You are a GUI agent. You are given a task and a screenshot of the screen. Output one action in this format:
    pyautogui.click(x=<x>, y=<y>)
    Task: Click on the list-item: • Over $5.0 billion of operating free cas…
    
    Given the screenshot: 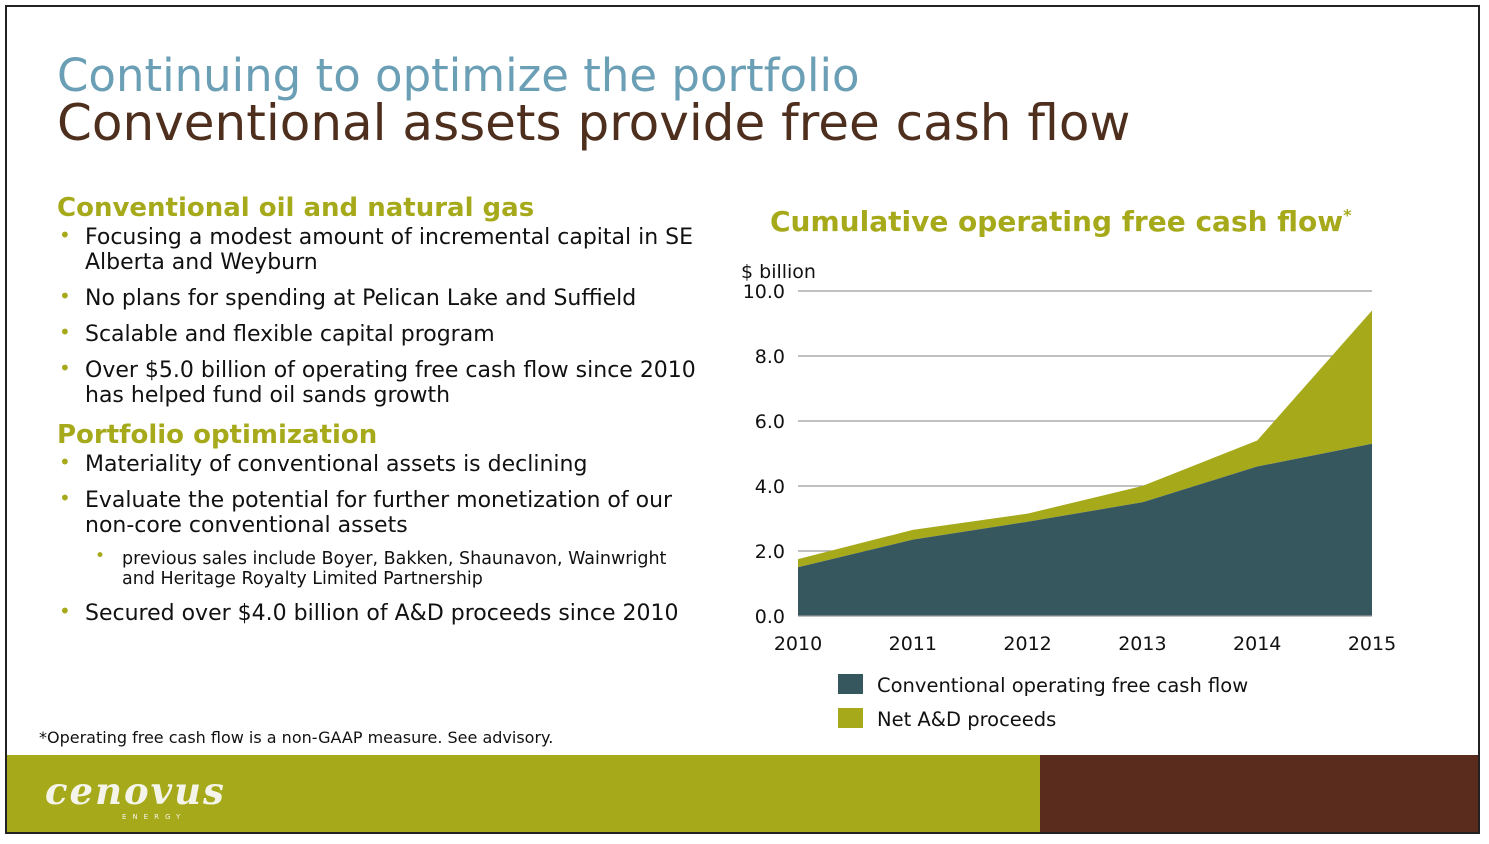 What is the action you would take?
    pyautogui.click(x=377, y=382)
    